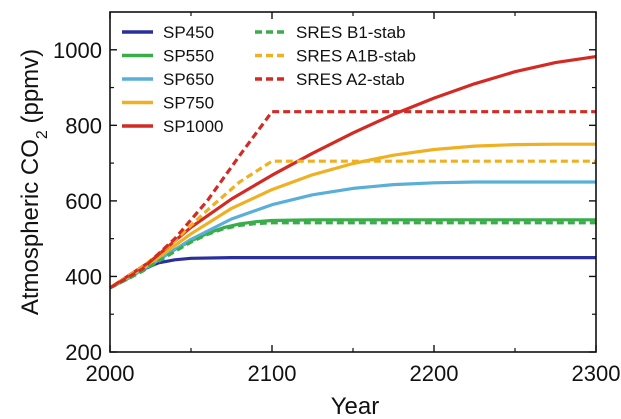 This screenshot has height=419, width=621. I want to click on y-tick-label-800: 800, so click(83, 125).